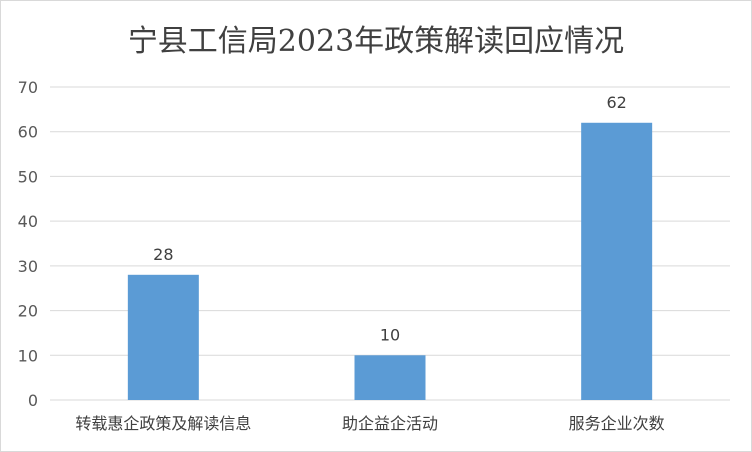  I want to click on y-tick-label: 0, so click(33, 400).